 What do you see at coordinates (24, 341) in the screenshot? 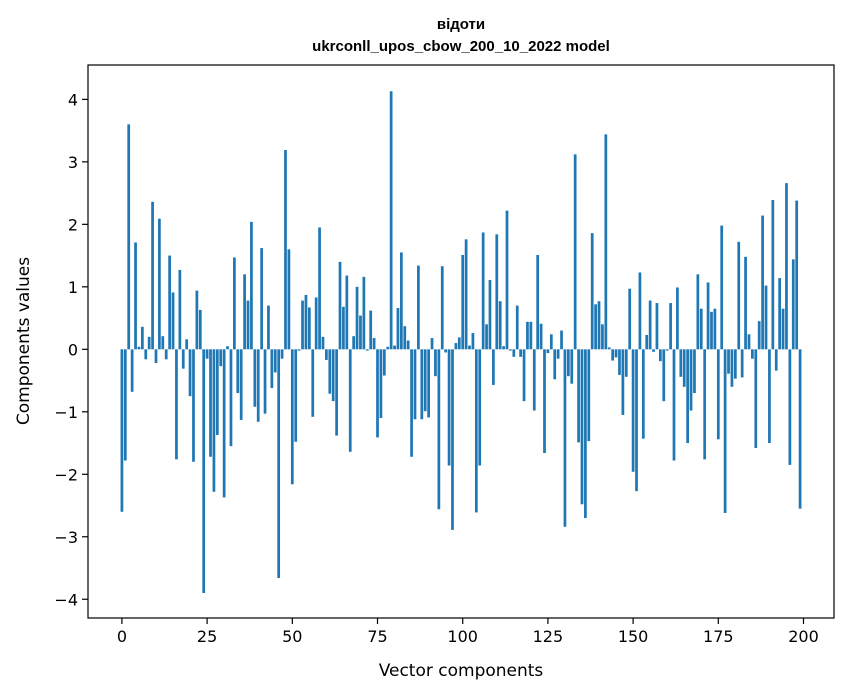
I see `y-axis-label: Components values` at bounding box center [24, 341].